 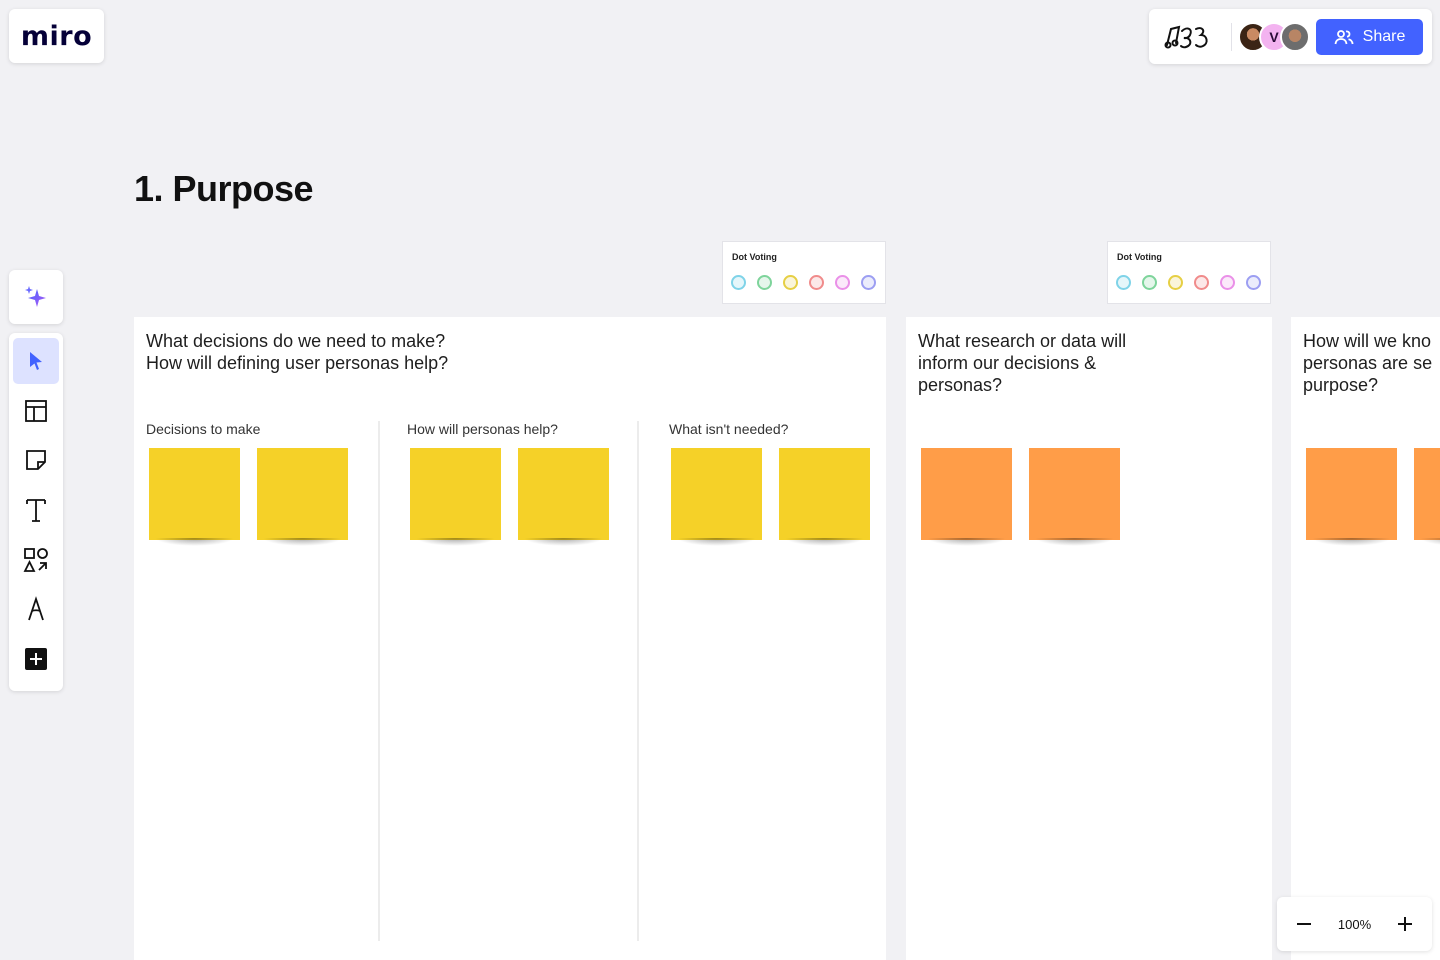 I want to click on plus-square-icon, so click(x=36, y=659).